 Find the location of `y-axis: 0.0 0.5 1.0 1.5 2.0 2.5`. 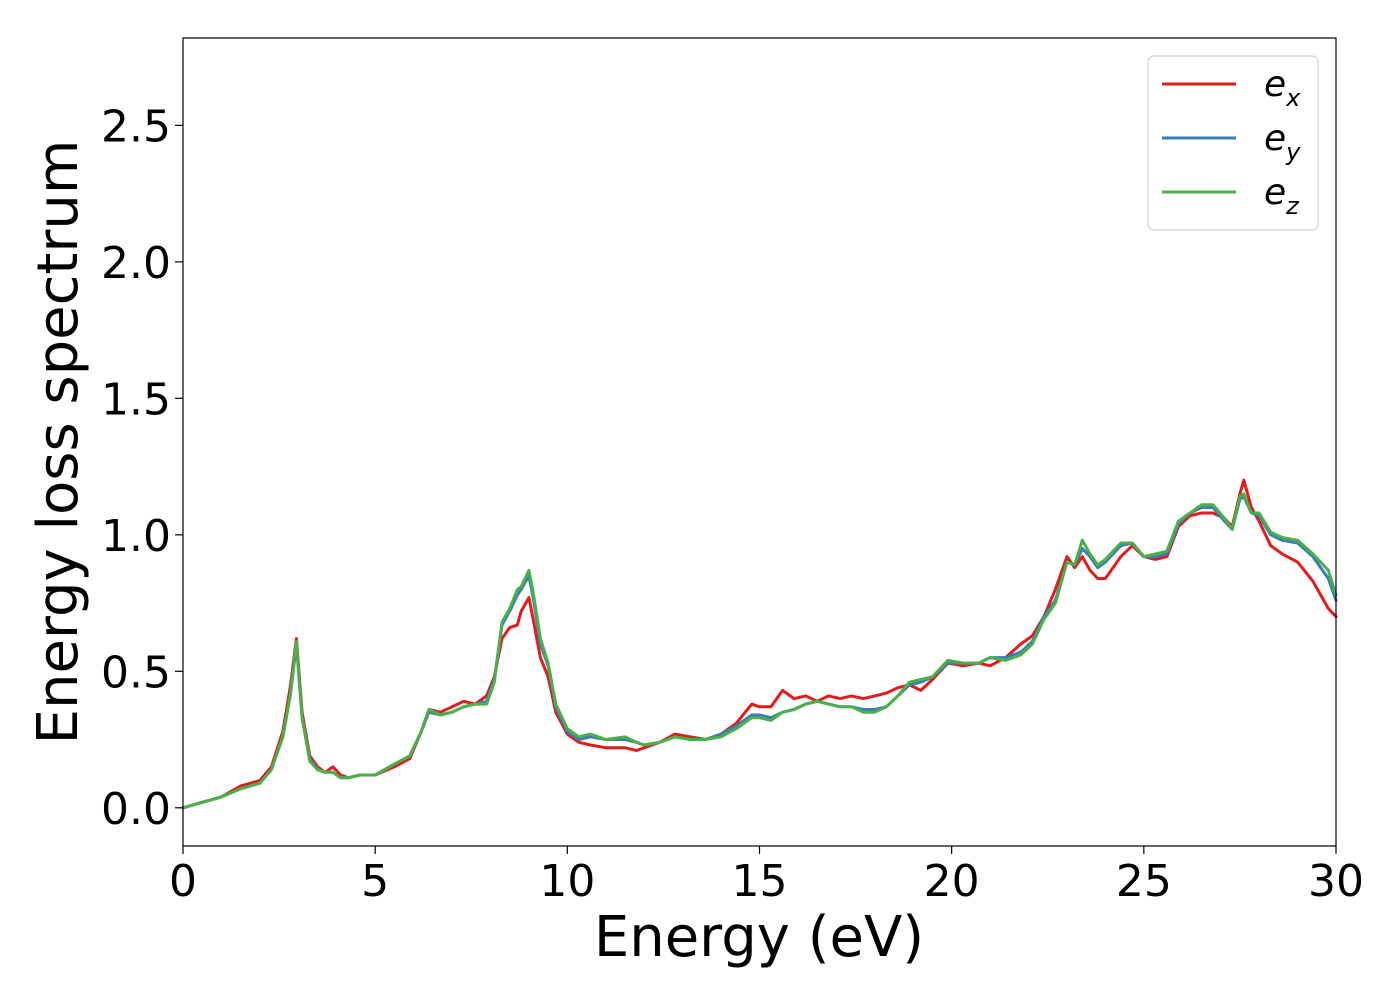

y-axis: 0.0 0.5 1.0 1.5 2.0 2.5 is located at coordinates (142, 468).